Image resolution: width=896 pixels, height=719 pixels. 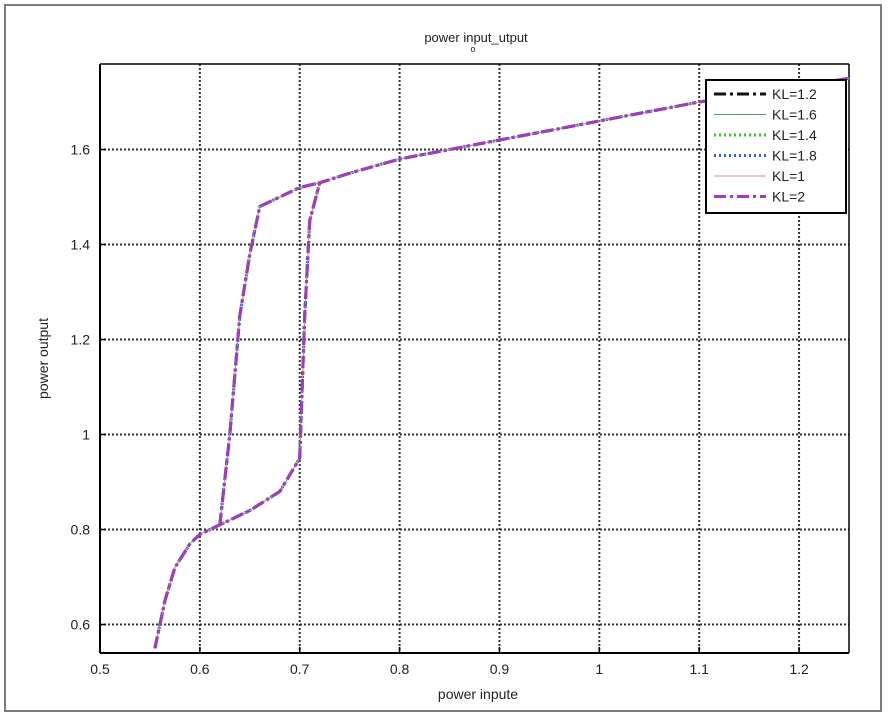 What do you see at coordinates (472, 49) in the screenshot?
I see `chart-title-subscript: o` at bounding box center [472, 49].